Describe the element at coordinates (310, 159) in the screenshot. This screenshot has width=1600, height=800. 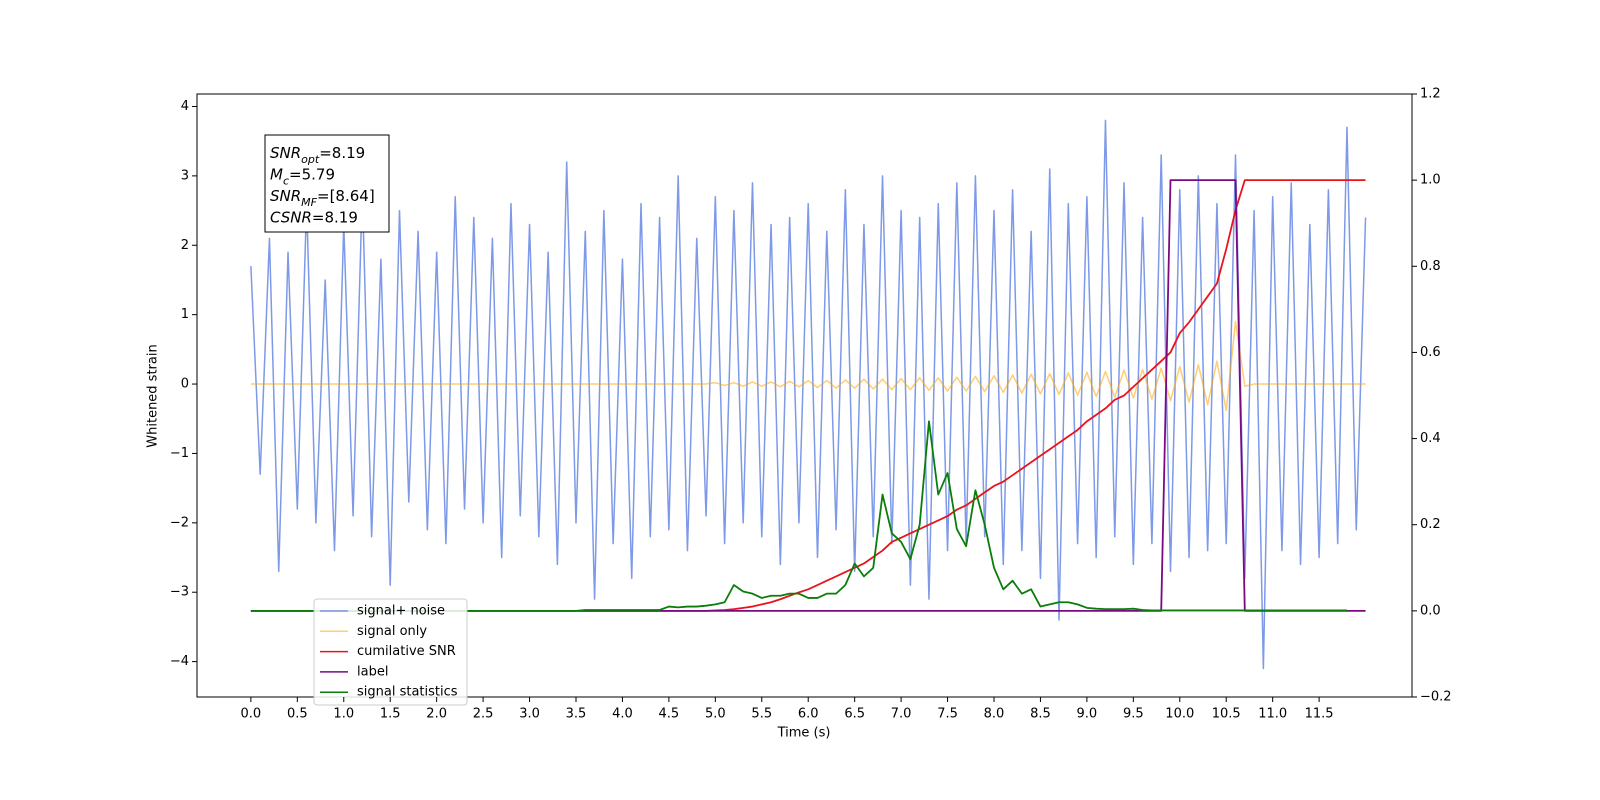
I see `annotation-subscript: opt` at that location.